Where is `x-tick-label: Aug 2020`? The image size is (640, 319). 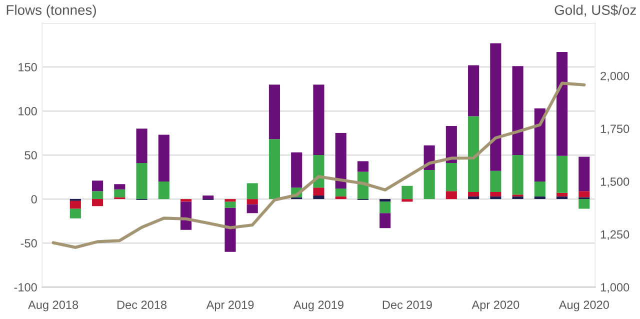 x-tick-label: Aug 2020 is located at coordinates (583, 306).